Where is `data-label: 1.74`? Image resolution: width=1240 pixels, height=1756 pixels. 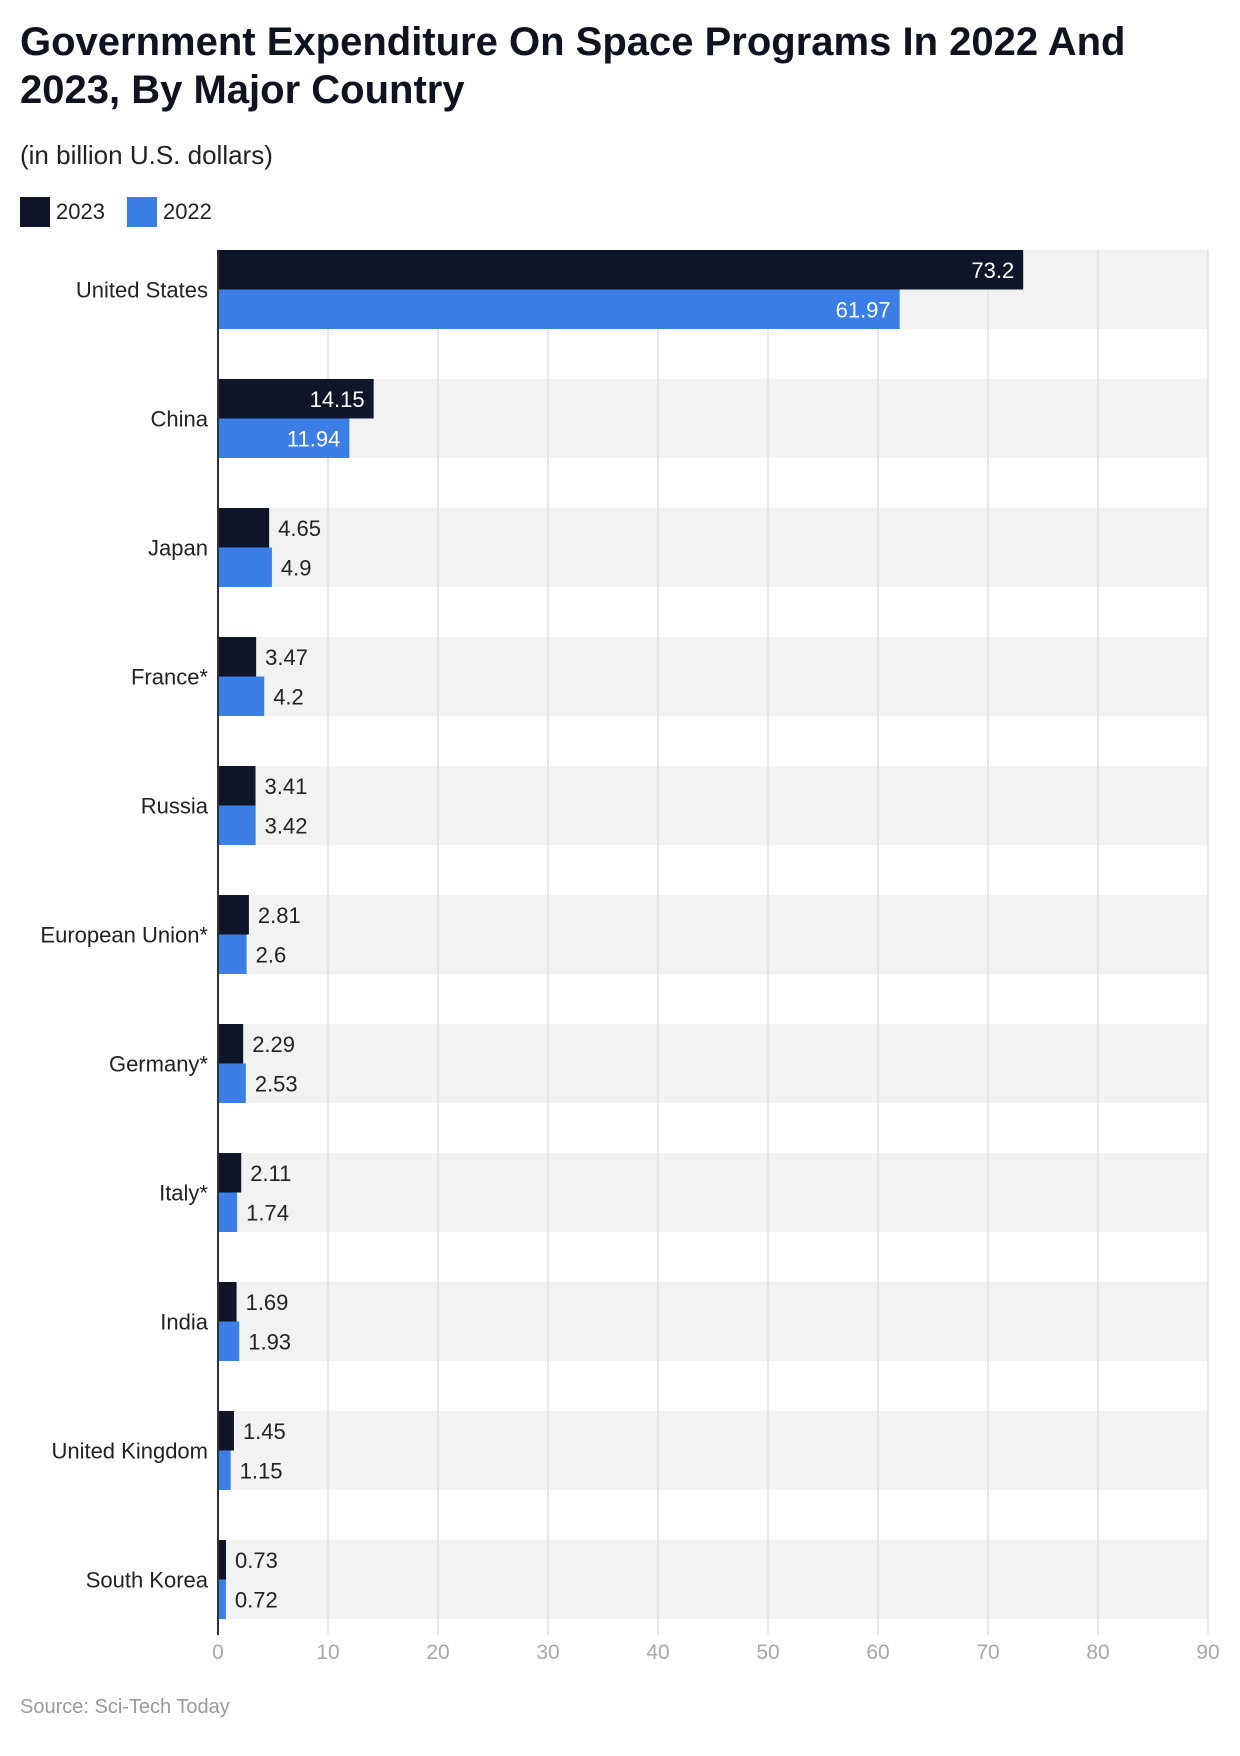
data-label: 1.74 is located at coordinates (267, 1212).